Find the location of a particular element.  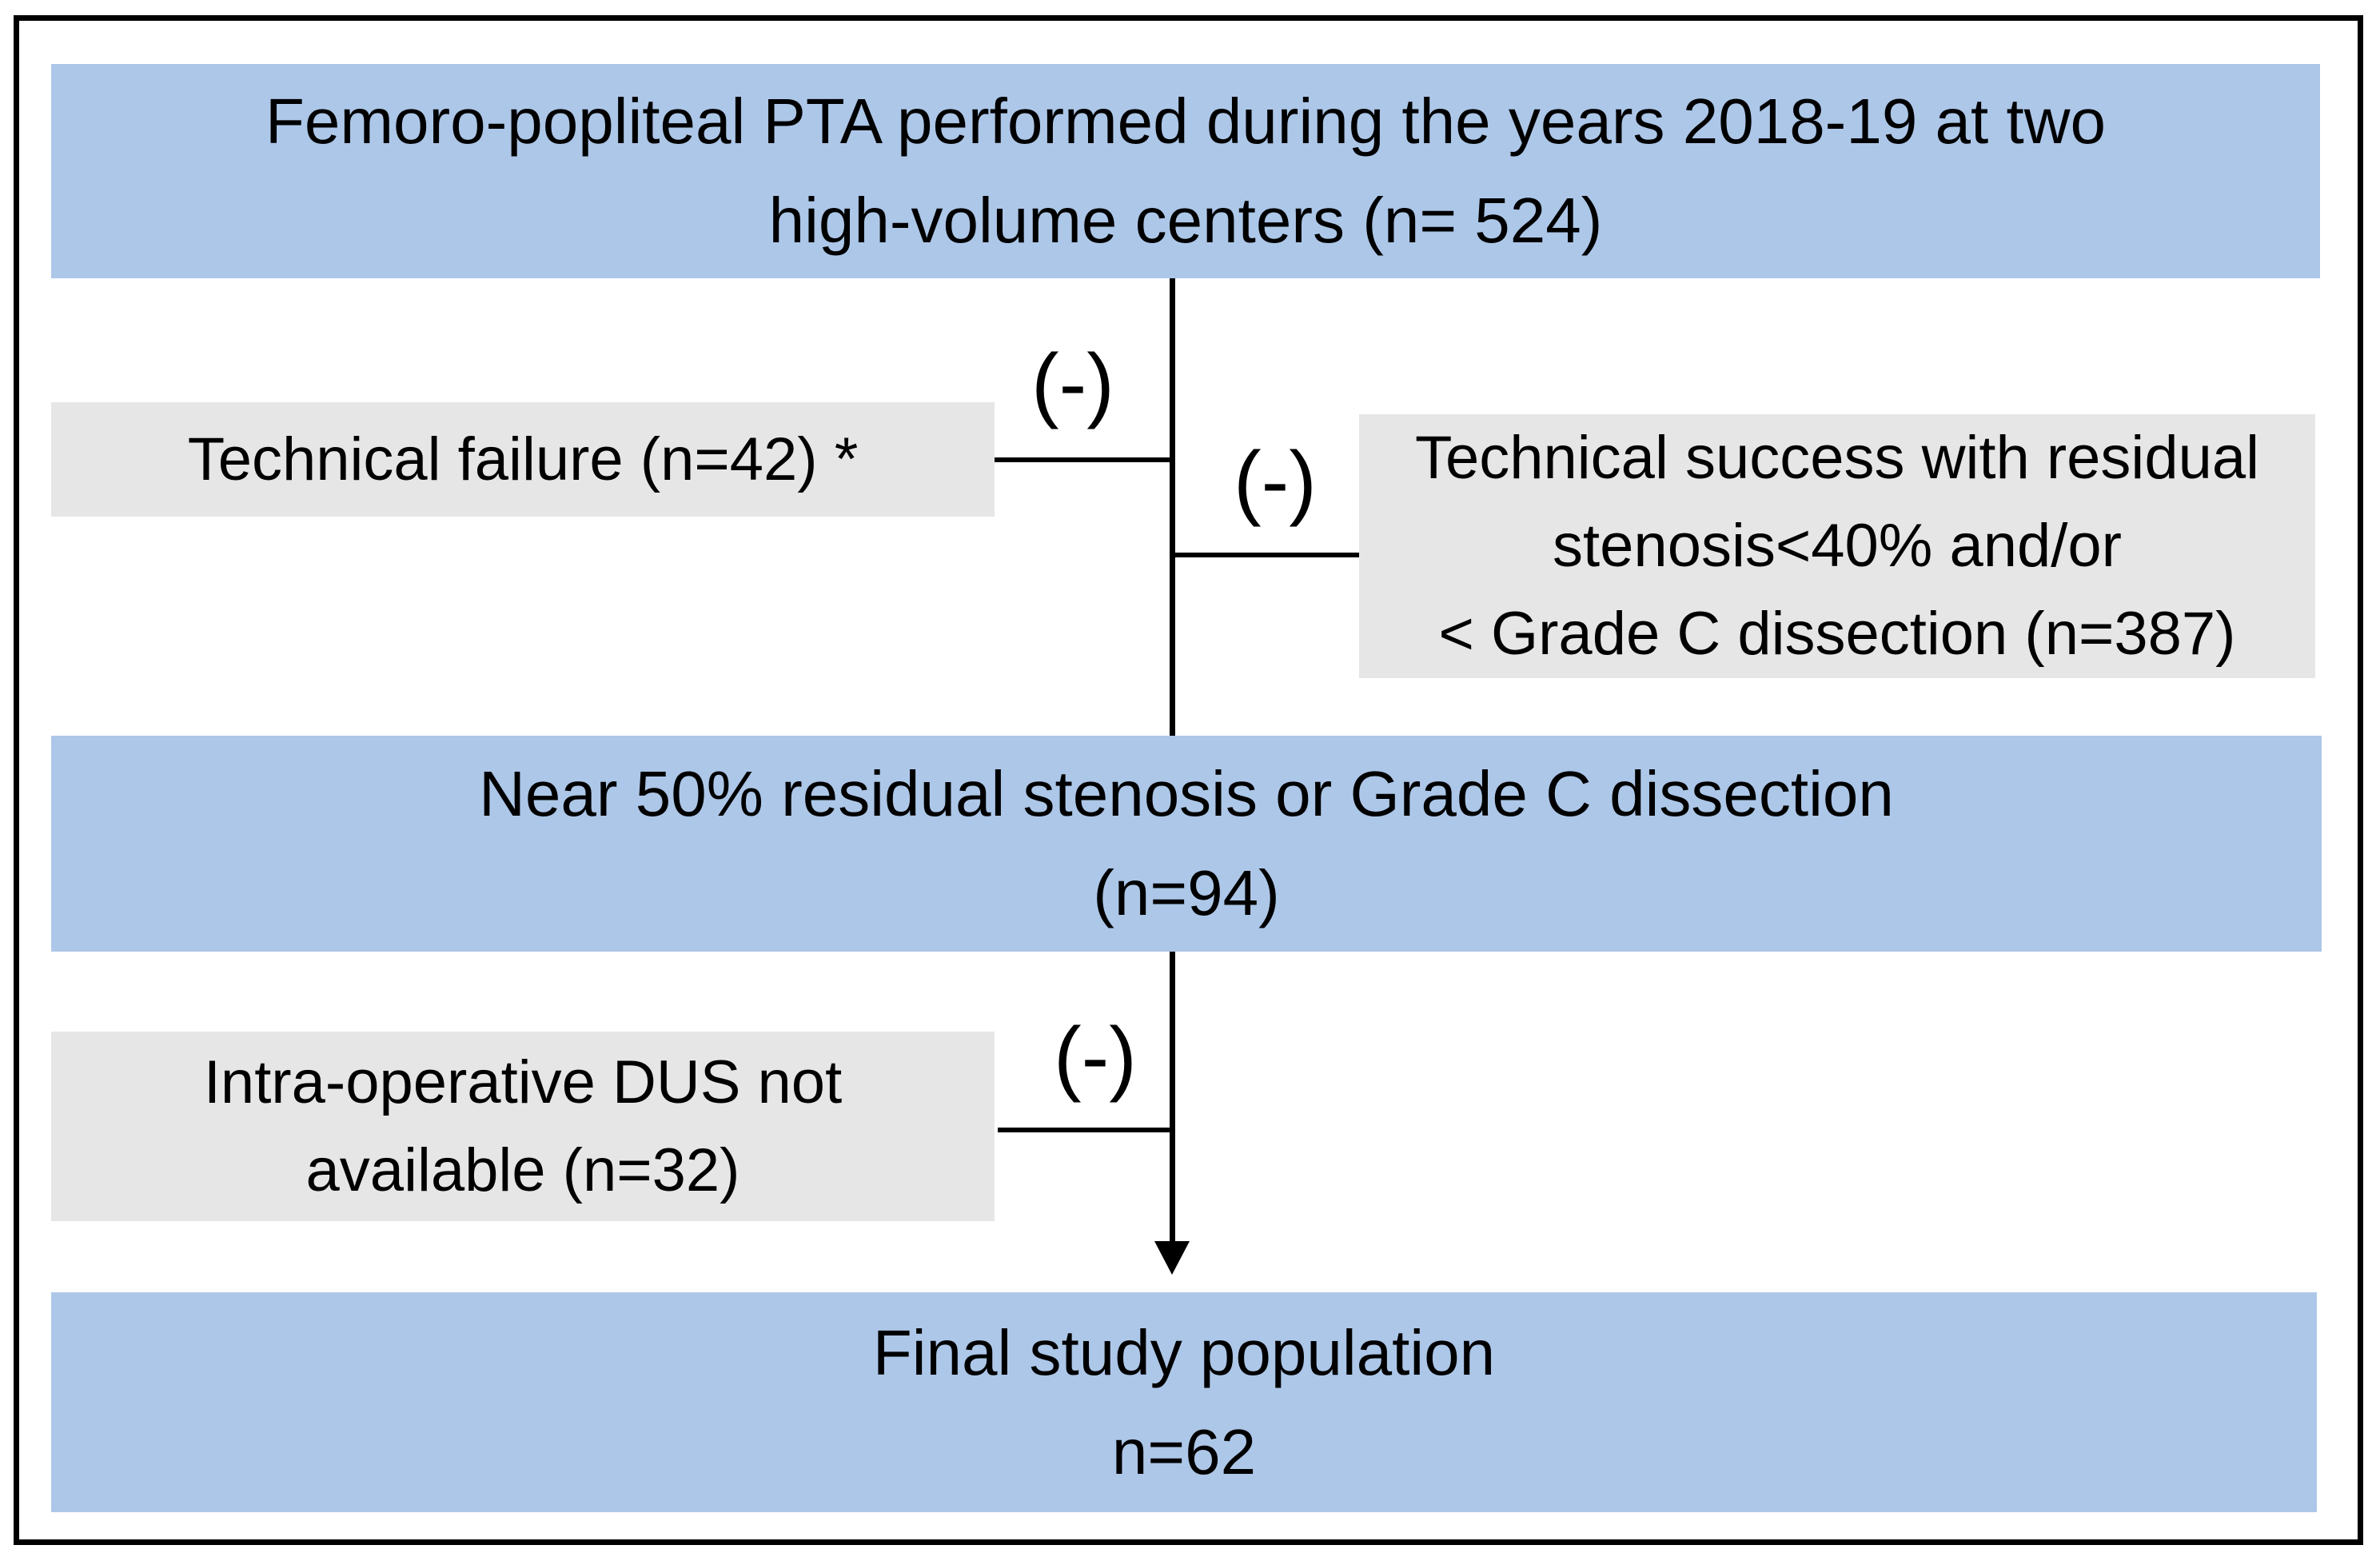

box-near-residual-stenosis-line-2: (n=94) is located at coordinates (1186, 892).